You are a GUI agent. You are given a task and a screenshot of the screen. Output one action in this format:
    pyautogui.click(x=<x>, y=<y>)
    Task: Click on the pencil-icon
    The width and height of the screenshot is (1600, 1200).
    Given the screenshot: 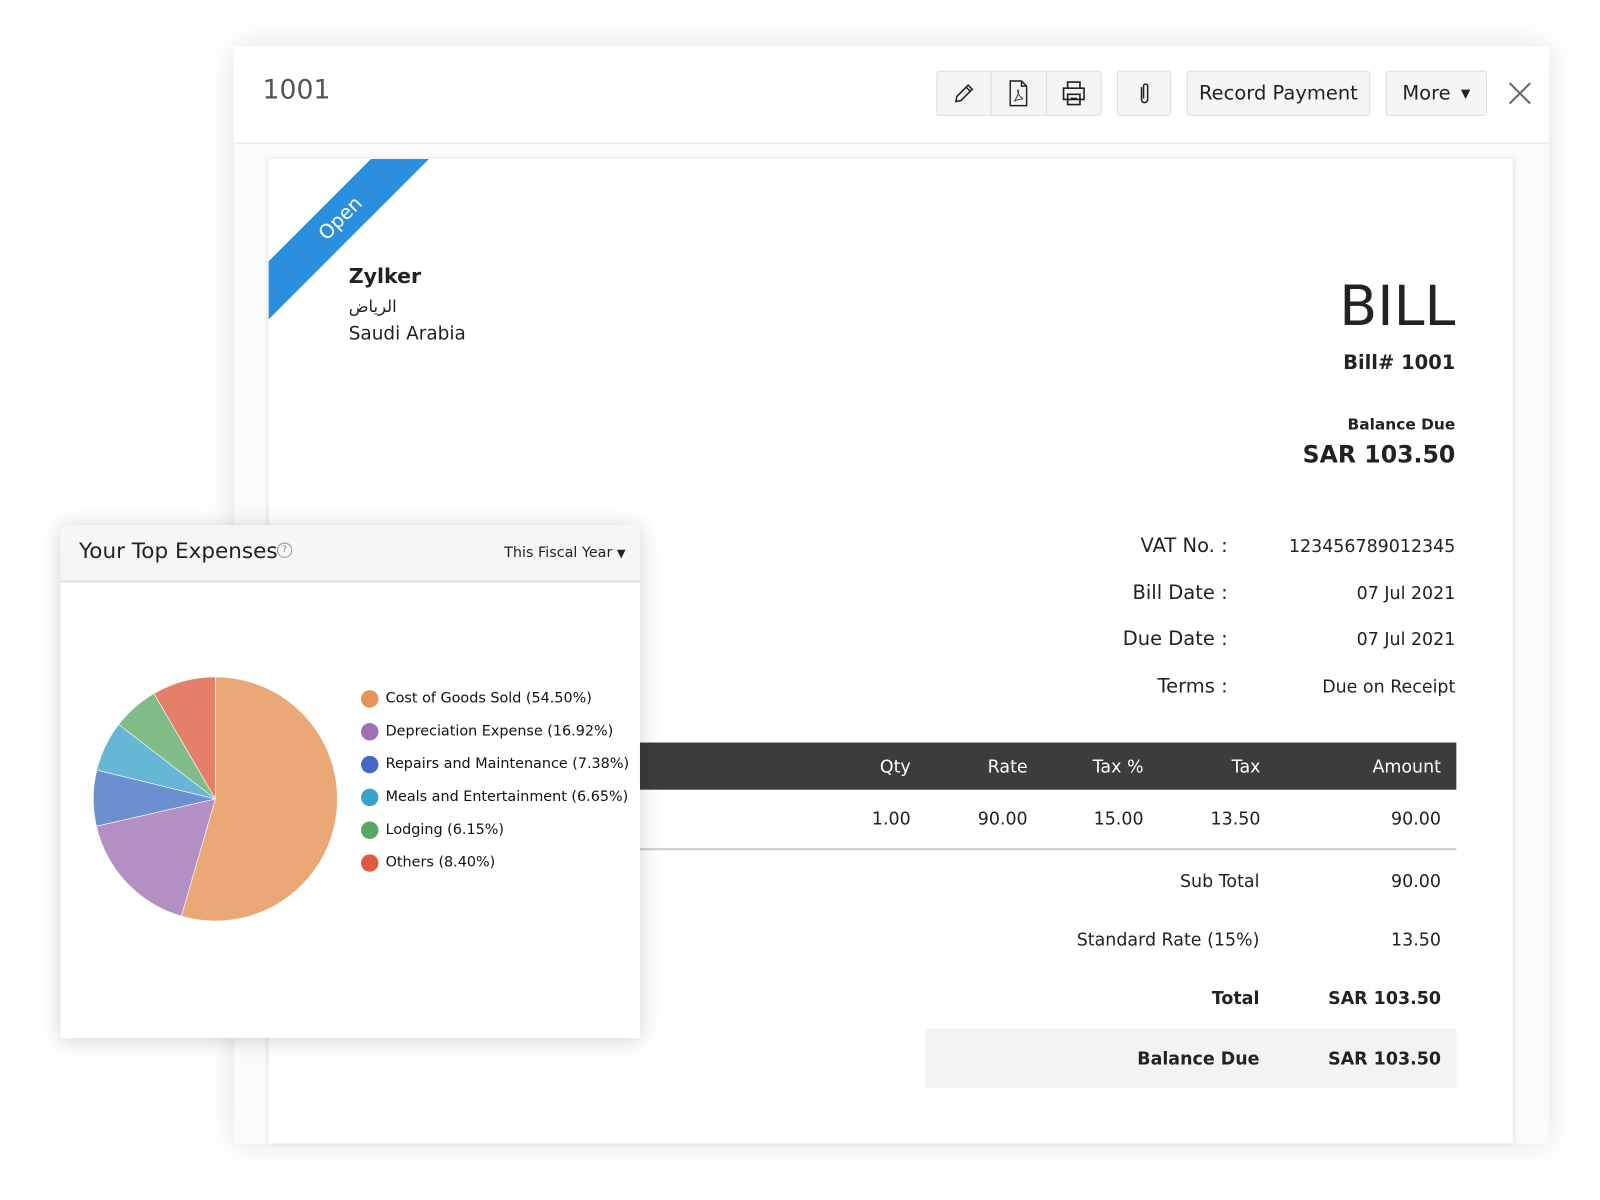 What is the action you would take?
    pyautogui.click(x=964, y=93)
    